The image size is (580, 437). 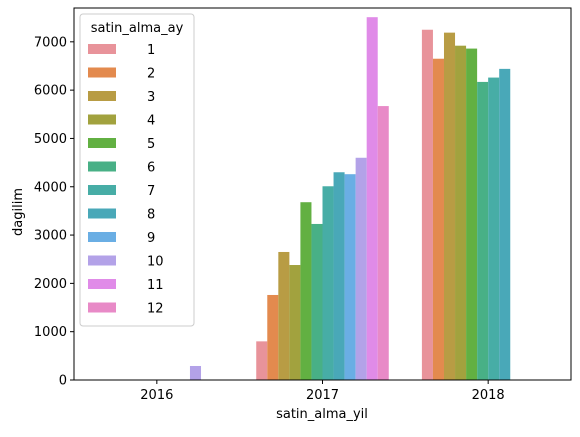 What do you see at coordinates (63, 381) in the screenshot?
I see `y-tick-label: 0` at bounding box center [63, 381].